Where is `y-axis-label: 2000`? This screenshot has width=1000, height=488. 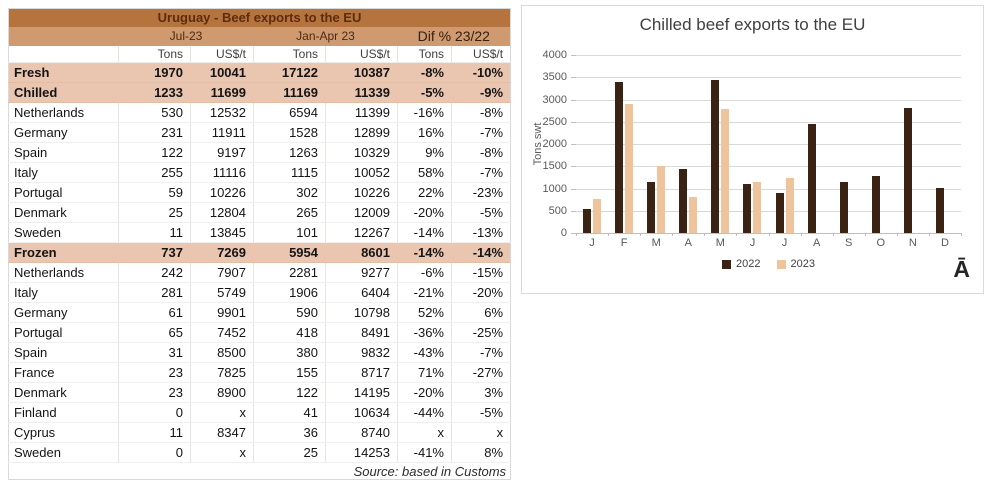
y-axis-label: 2000 is located at coordinates (554, 144).